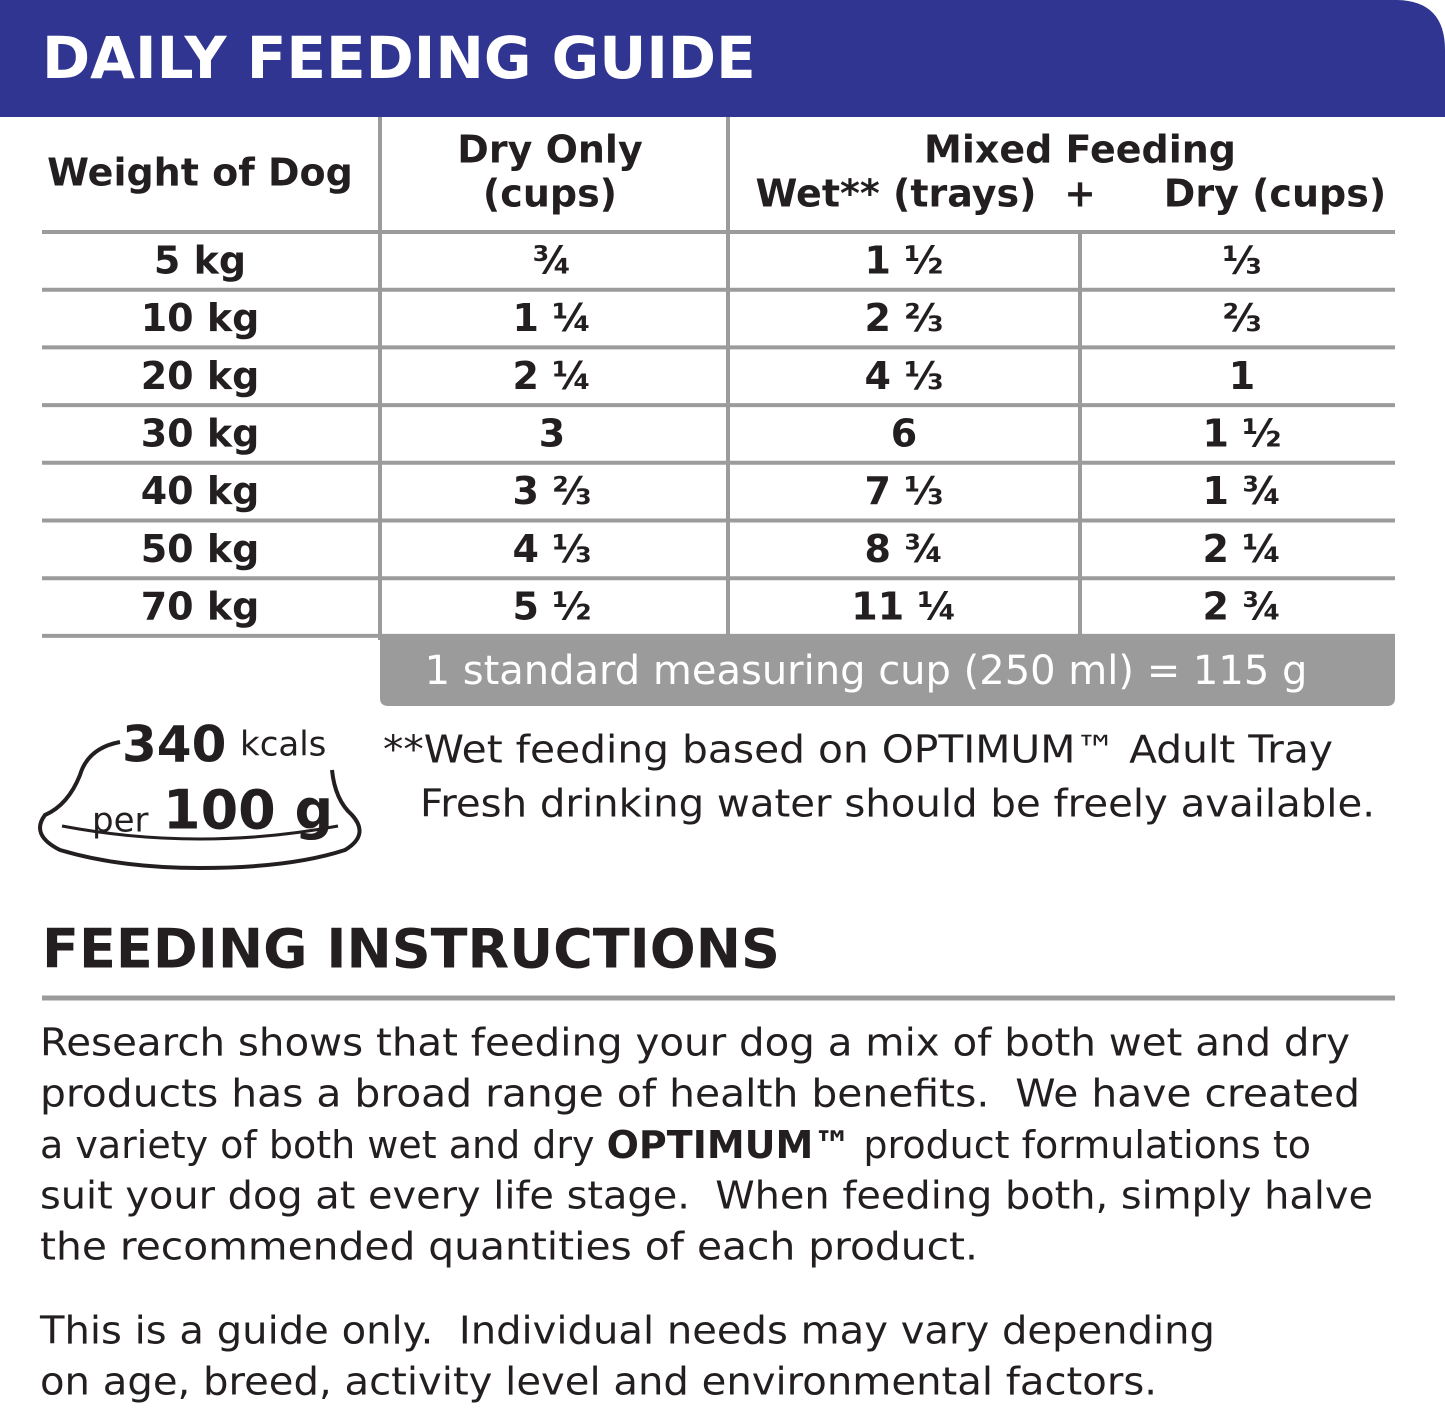 Image resolution: width=1445 pixels, height=1409 pixels. I want to click on banner-title: DAILY FEEDING GUIDE, so click(399, 58).